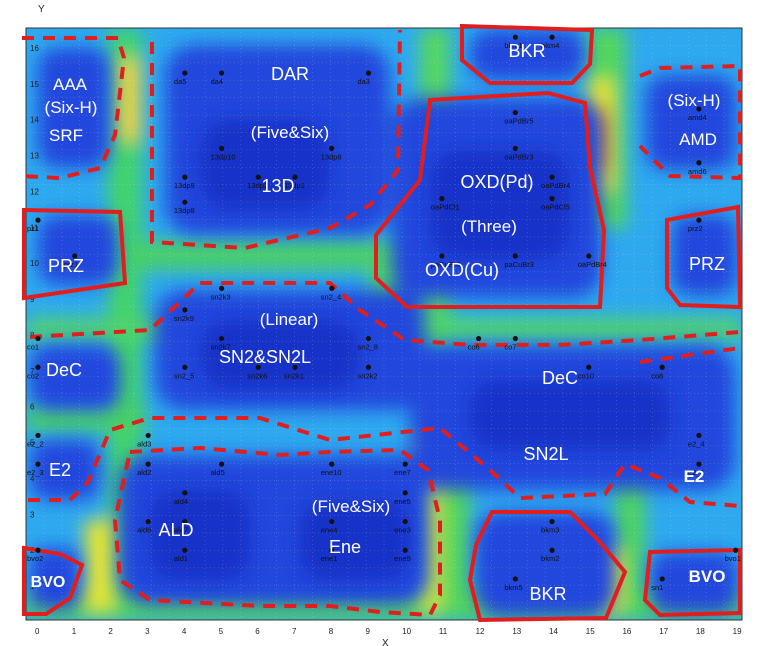  What do you see at coordinates (110, 631) in the screenshot?
I see `x-tick-label: 2` at bounding box center [110, 631].